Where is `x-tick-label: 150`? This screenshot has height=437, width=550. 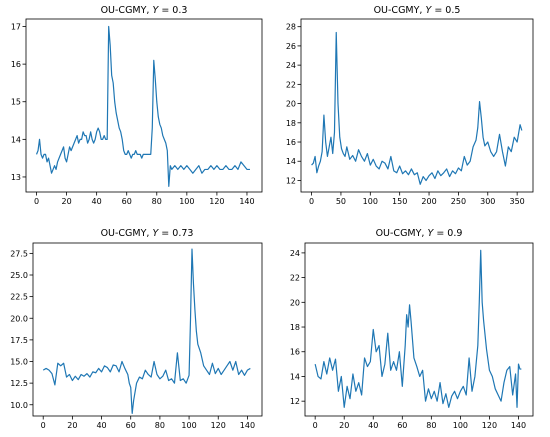 x-tick-label: 150 is located at coordinates (399, 201).